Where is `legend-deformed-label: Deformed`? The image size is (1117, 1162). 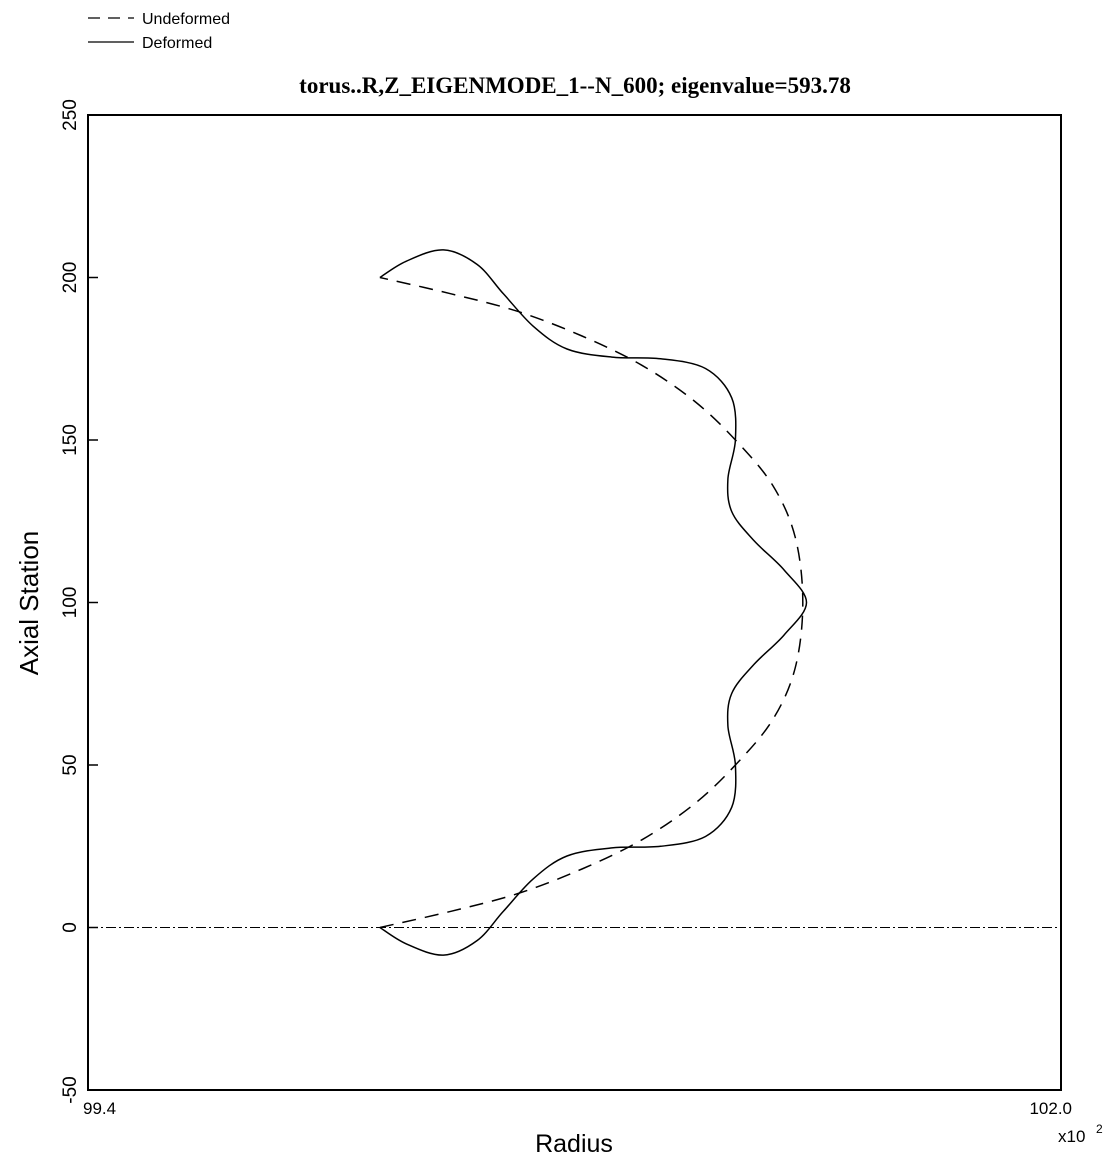 legend-deformed-label: Deformed is located at coordinates (177, 43).